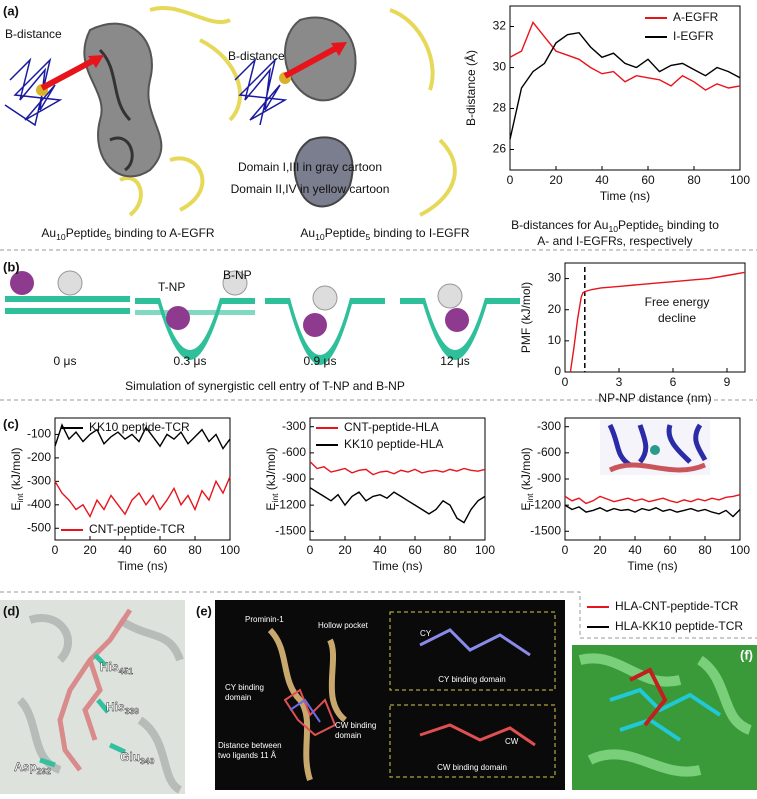 The height and width of the screenshot is (799, 757). I want to click on panel-label: (a), so click(11, 10).